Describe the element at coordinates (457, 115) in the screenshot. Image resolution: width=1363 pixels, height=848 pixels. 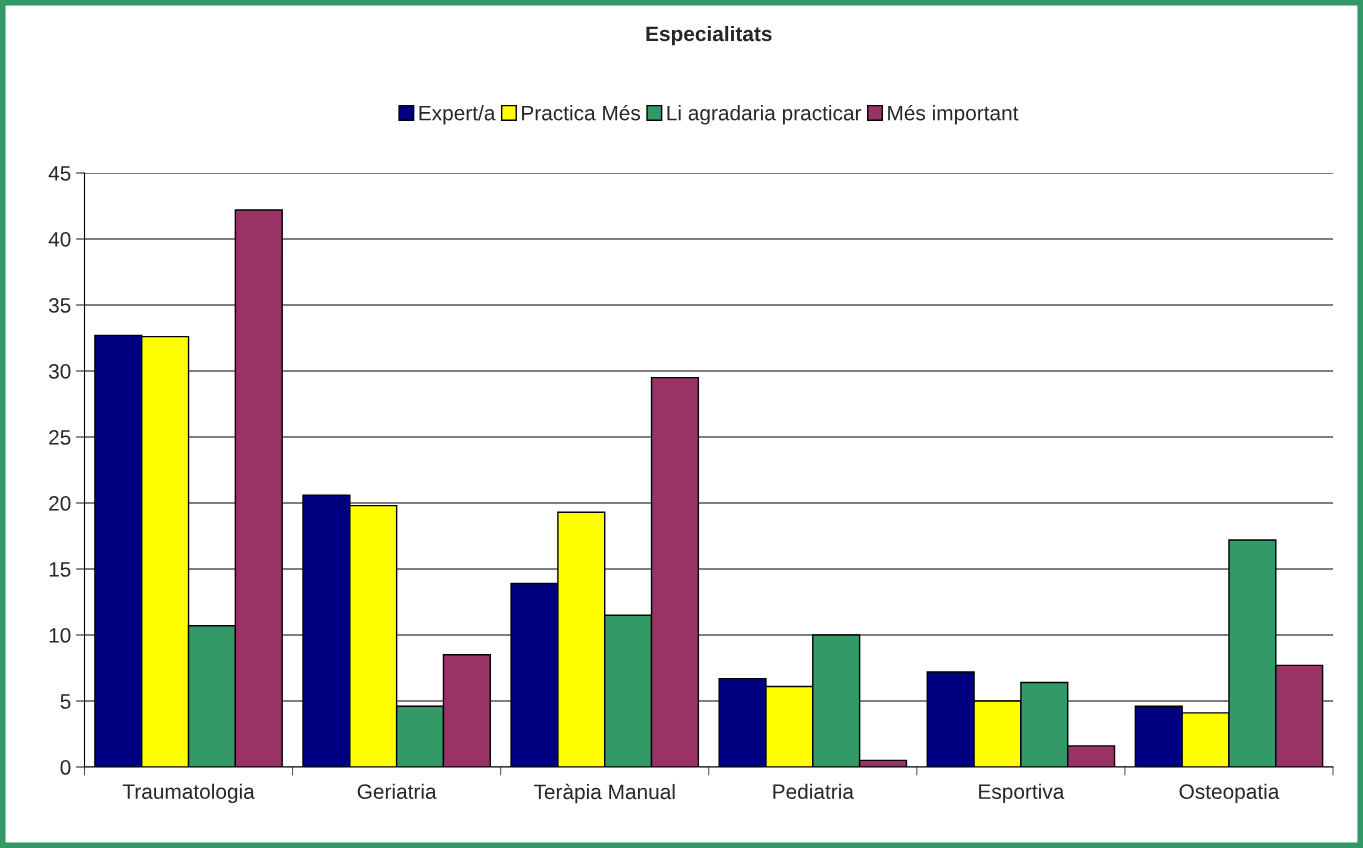
I see `legend-label: Expert/a` at that location.